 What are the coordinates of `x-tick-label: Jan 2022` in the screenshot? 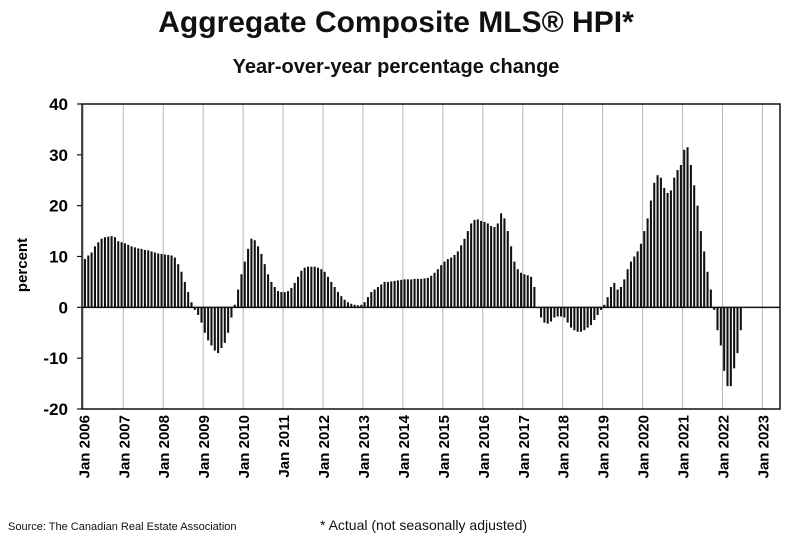 It's located at (724, 446).